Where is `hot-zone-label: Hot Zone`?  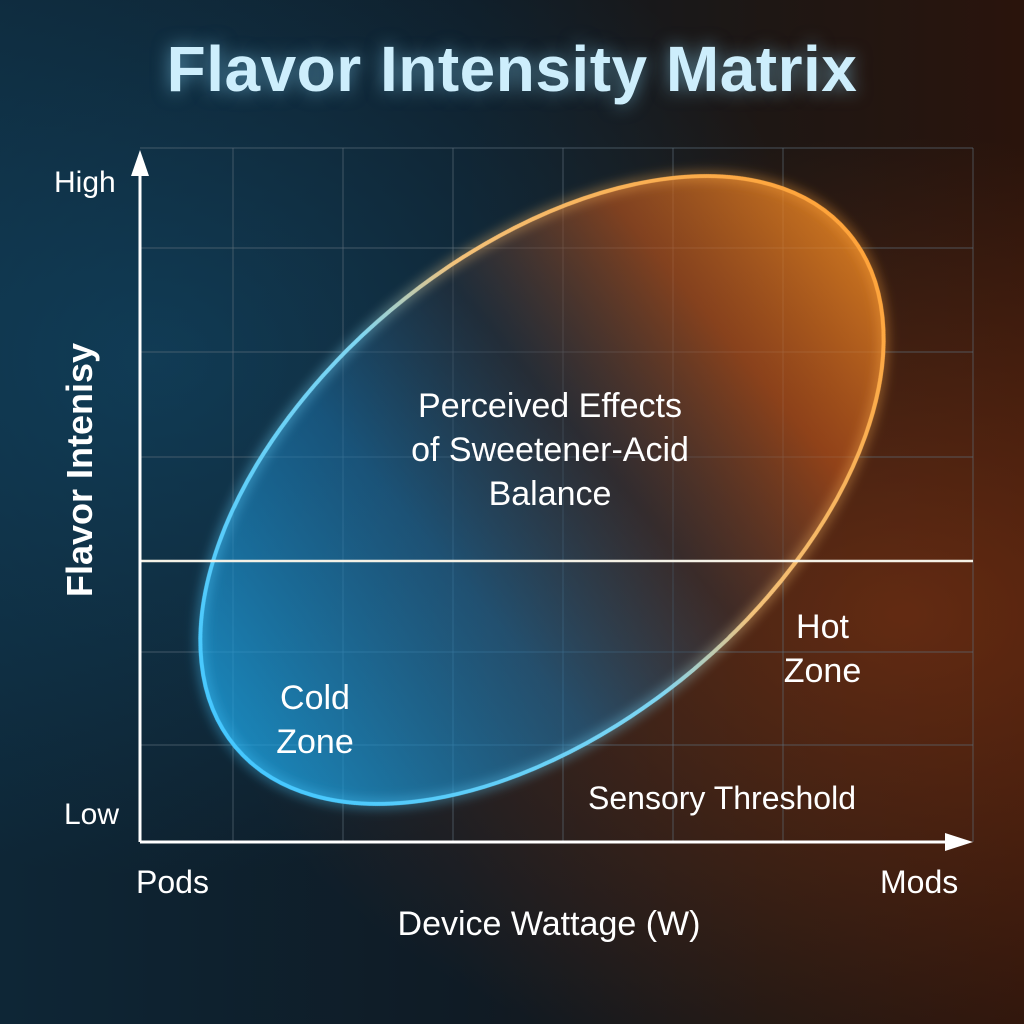 hot-zone-label: Hot Zone is located at coordinates (822, 649).